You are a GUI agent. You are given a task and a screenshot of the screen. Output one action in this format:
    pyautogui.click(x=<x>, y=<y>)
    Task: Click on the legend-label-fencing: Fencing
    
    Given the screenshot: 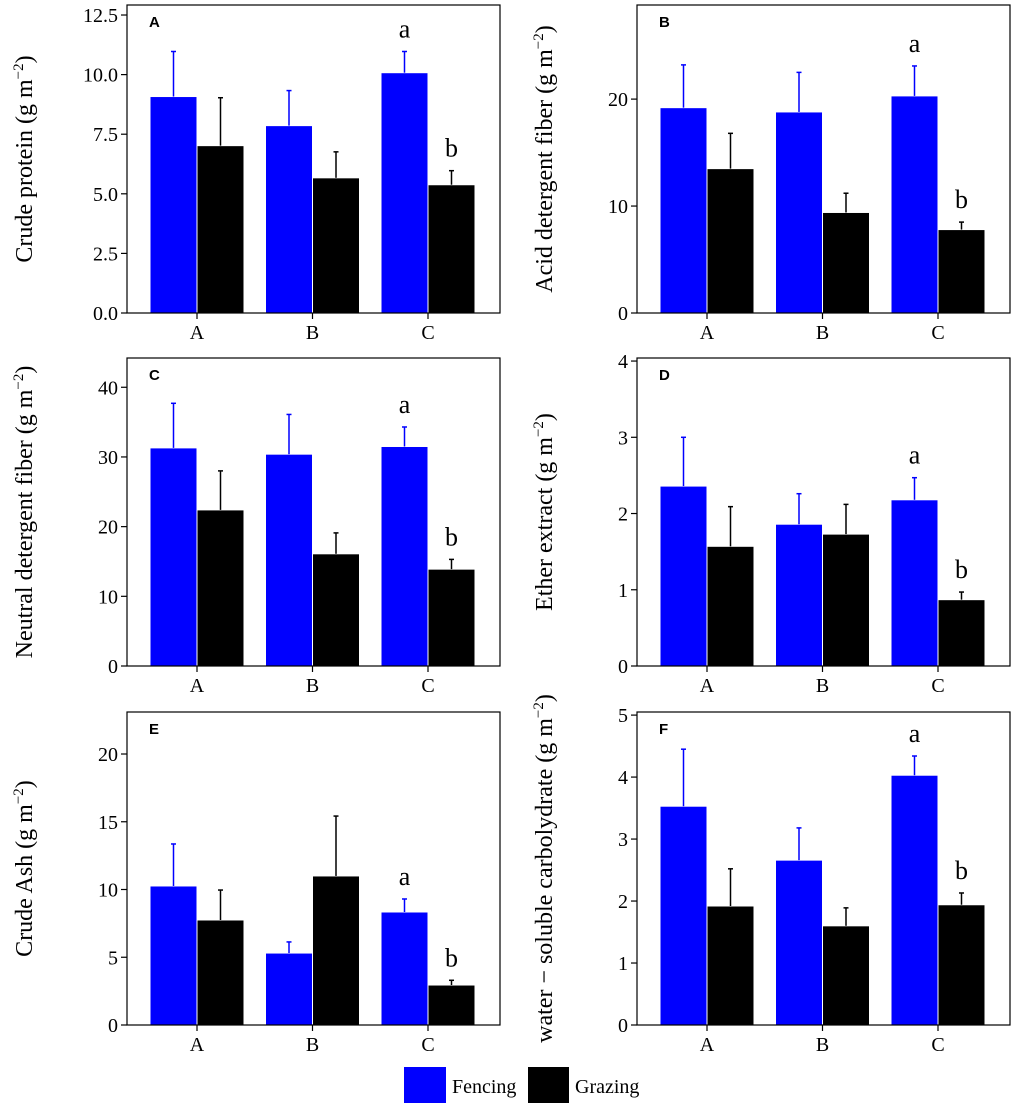 What is the action you would take?
    pyautogui.click(x=484, y=1087)
    